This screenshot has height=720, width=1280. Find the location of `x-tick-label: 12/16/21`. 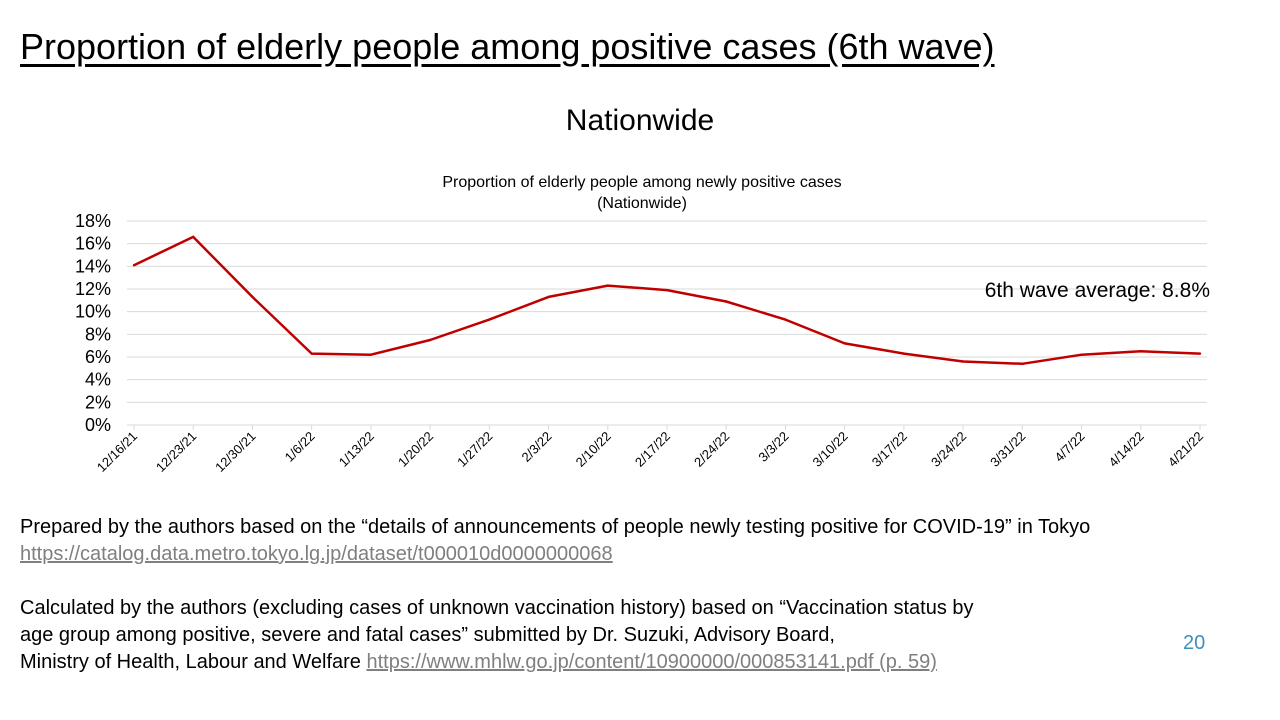

x-tick-label: 12/16/21 is located at coordinates (117, 452).